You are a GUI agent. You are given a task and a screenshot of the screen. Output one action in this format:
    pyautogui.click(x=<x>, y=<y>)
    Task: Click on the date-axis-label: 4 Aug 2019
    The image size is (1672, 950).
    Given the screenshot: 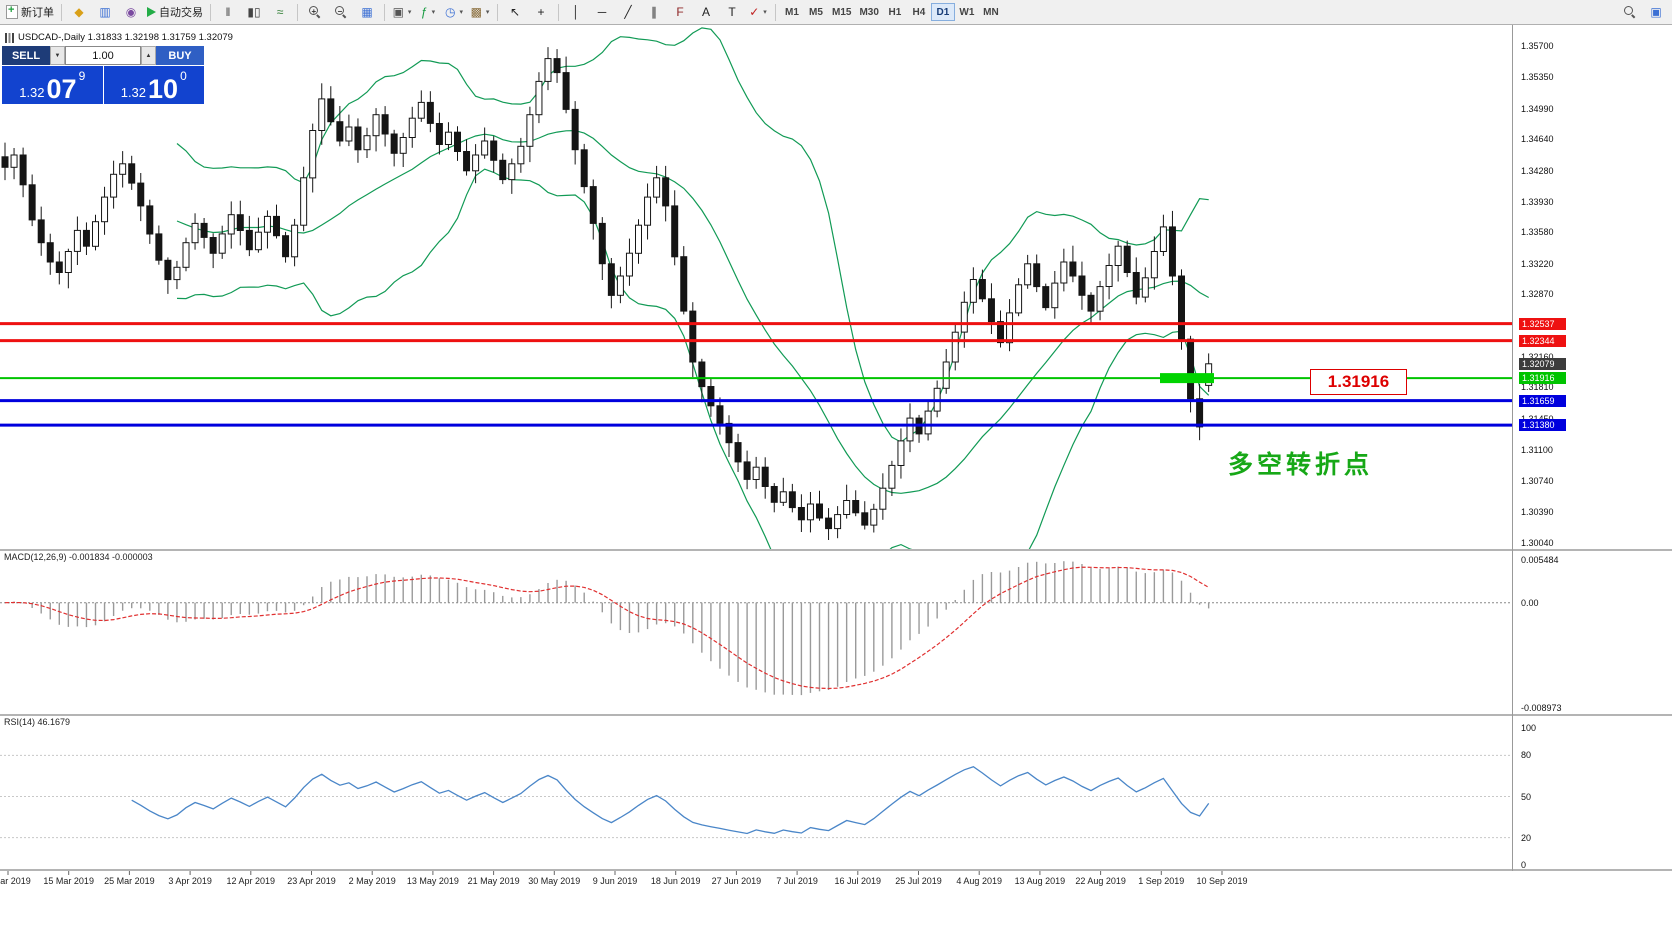 What is the action you would take?
    pyautogui.click(x=979, y=881)
    